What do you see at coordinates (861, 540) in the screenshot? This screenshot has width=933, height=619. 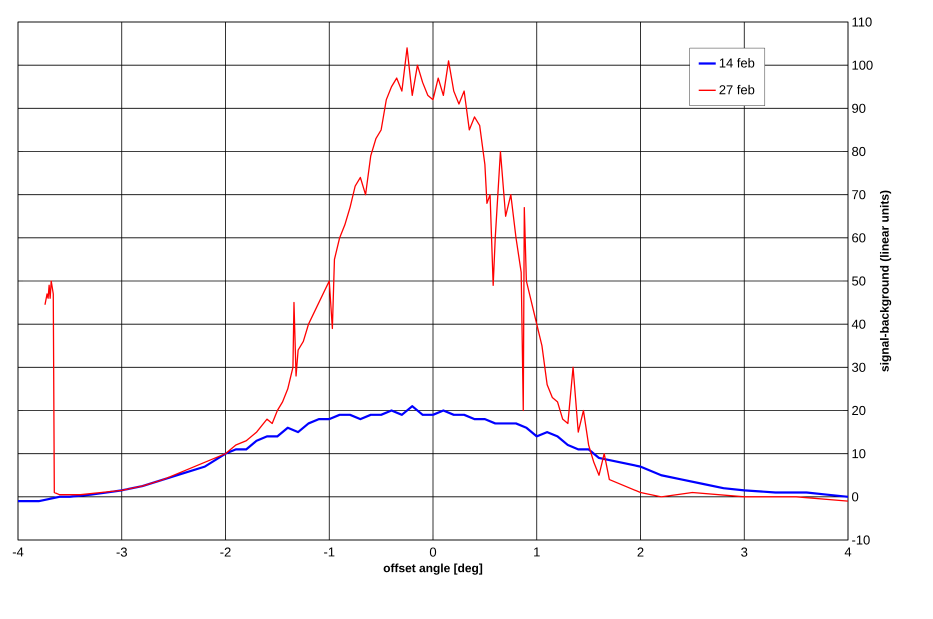 I see `y-tick-label: -10` at bounding box center [861, 540].